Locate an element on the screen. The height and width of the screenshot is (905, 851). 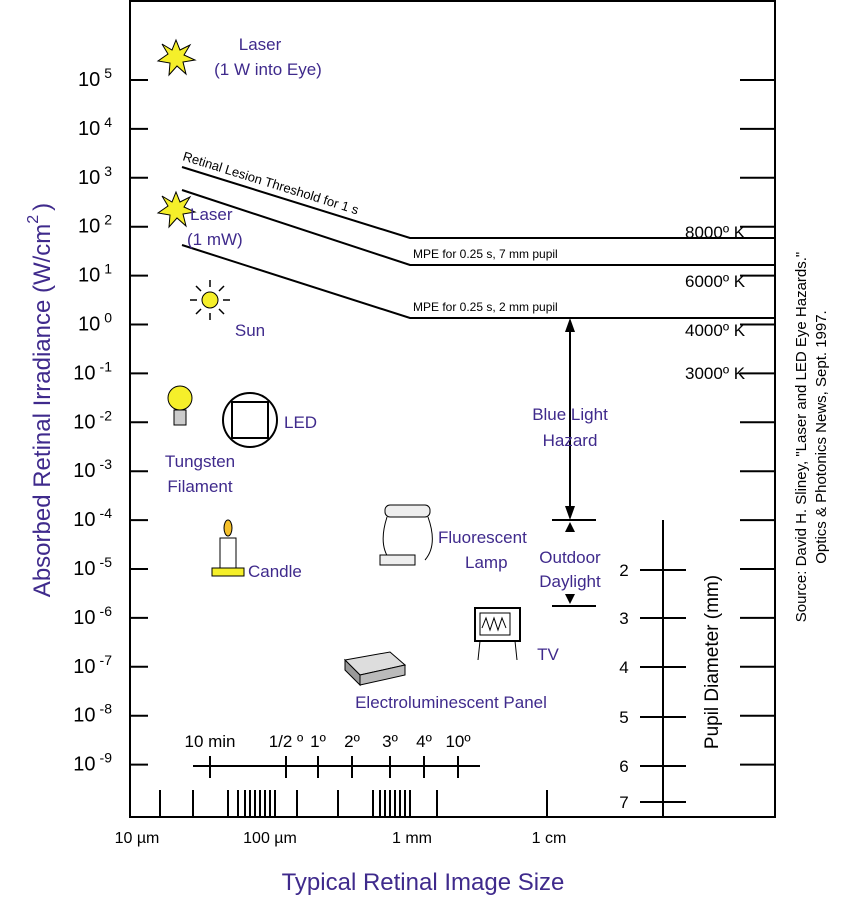
y-tick-label: 10 -5 is located at coordinates (92, 567).